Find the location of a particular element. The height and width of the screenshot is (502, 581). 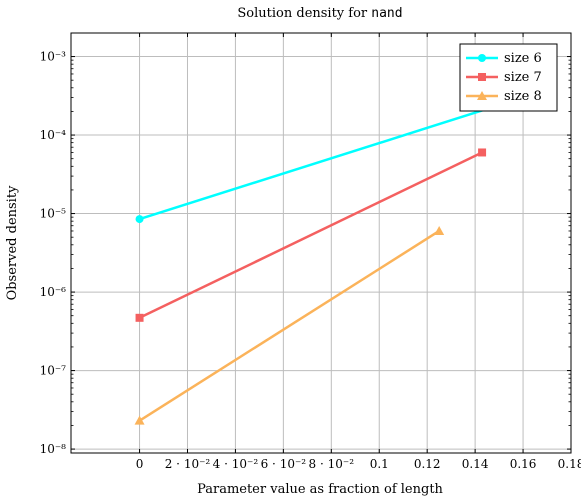

x-tick-label: 0 is located at coordinates (140, 464).